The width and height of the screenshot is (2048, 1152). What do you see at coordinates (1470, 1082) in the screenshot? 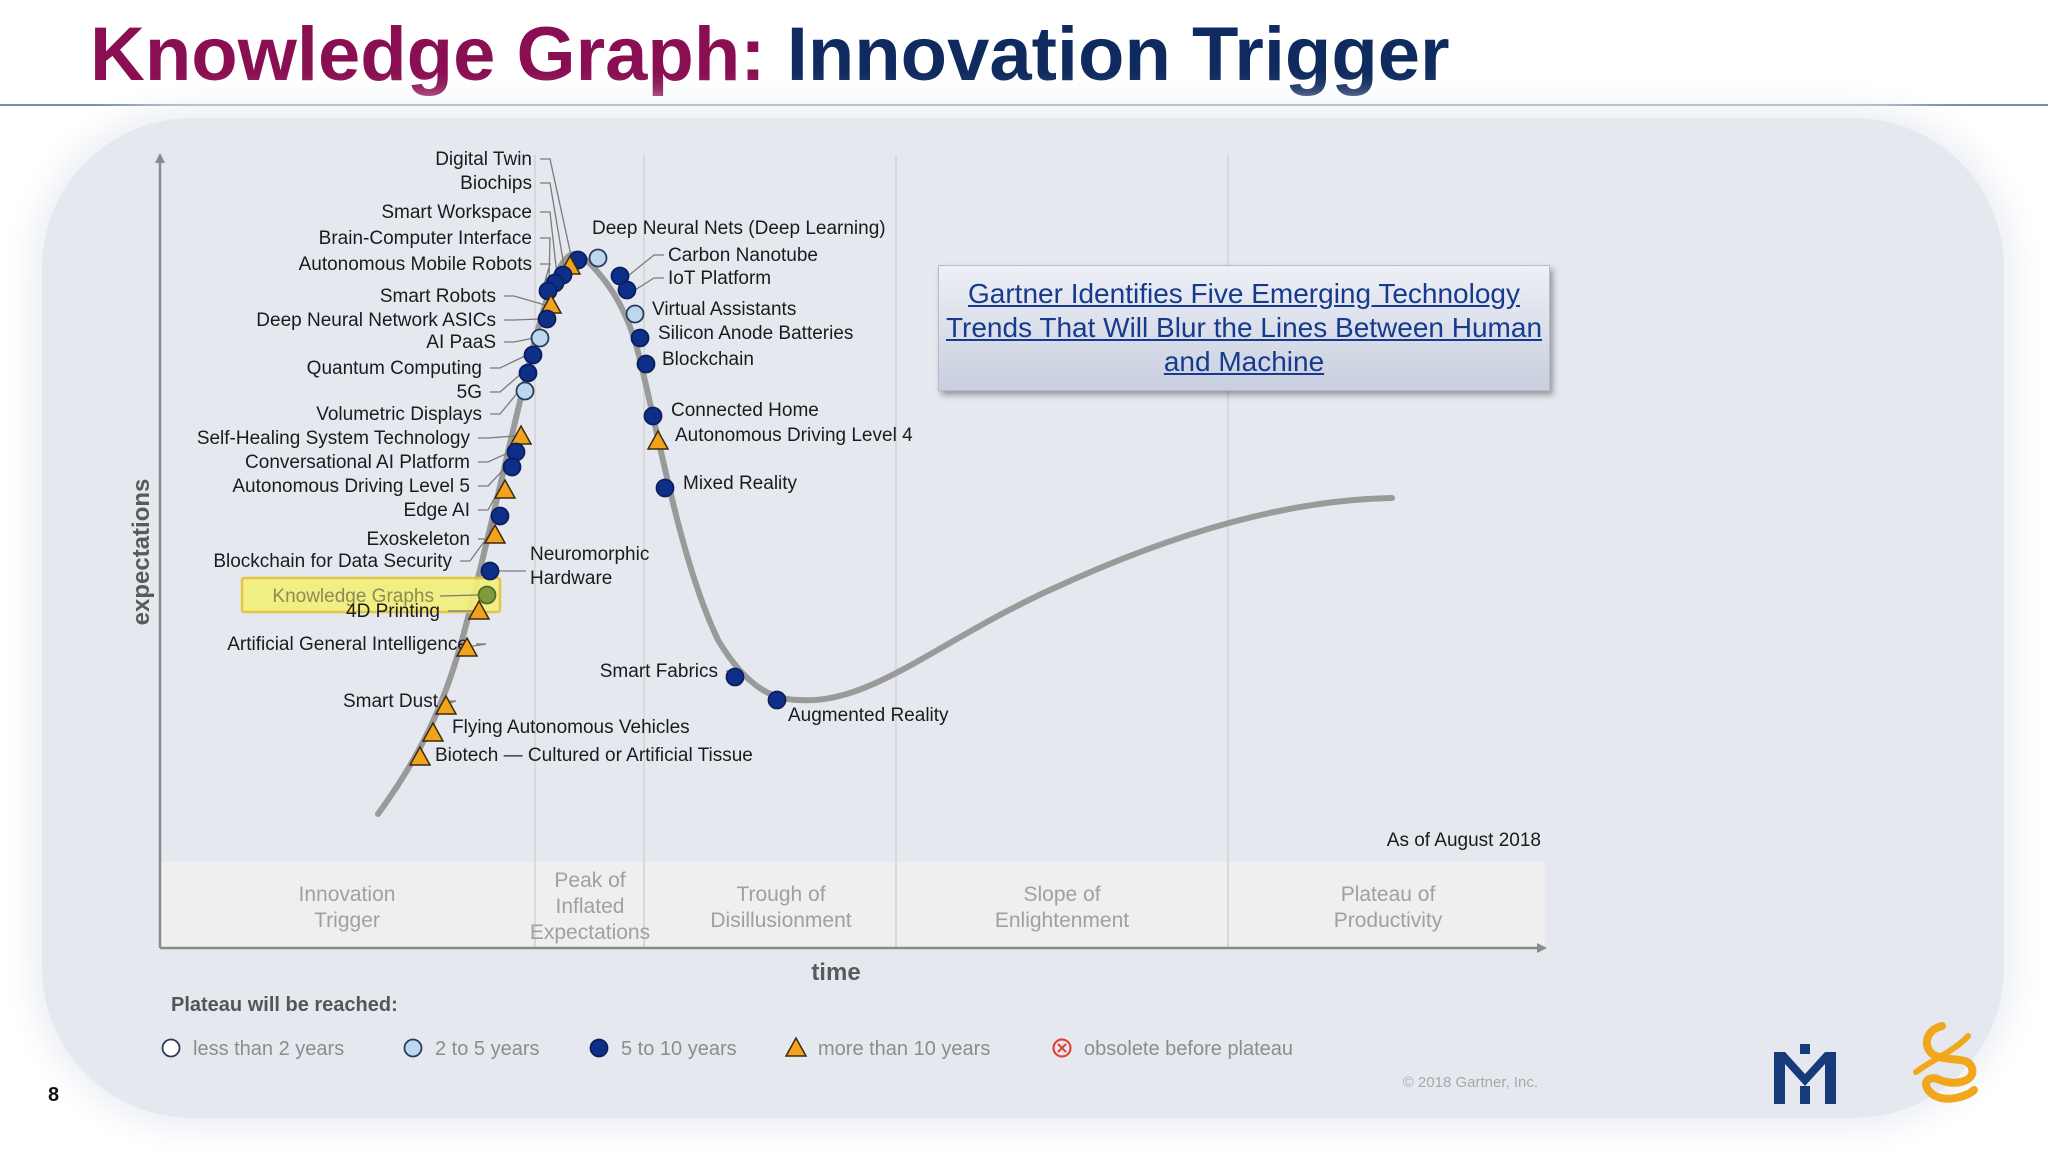
I see `copyright-label: © 2018 Gartner, Inc.` at bounding box center [1470, 1082].